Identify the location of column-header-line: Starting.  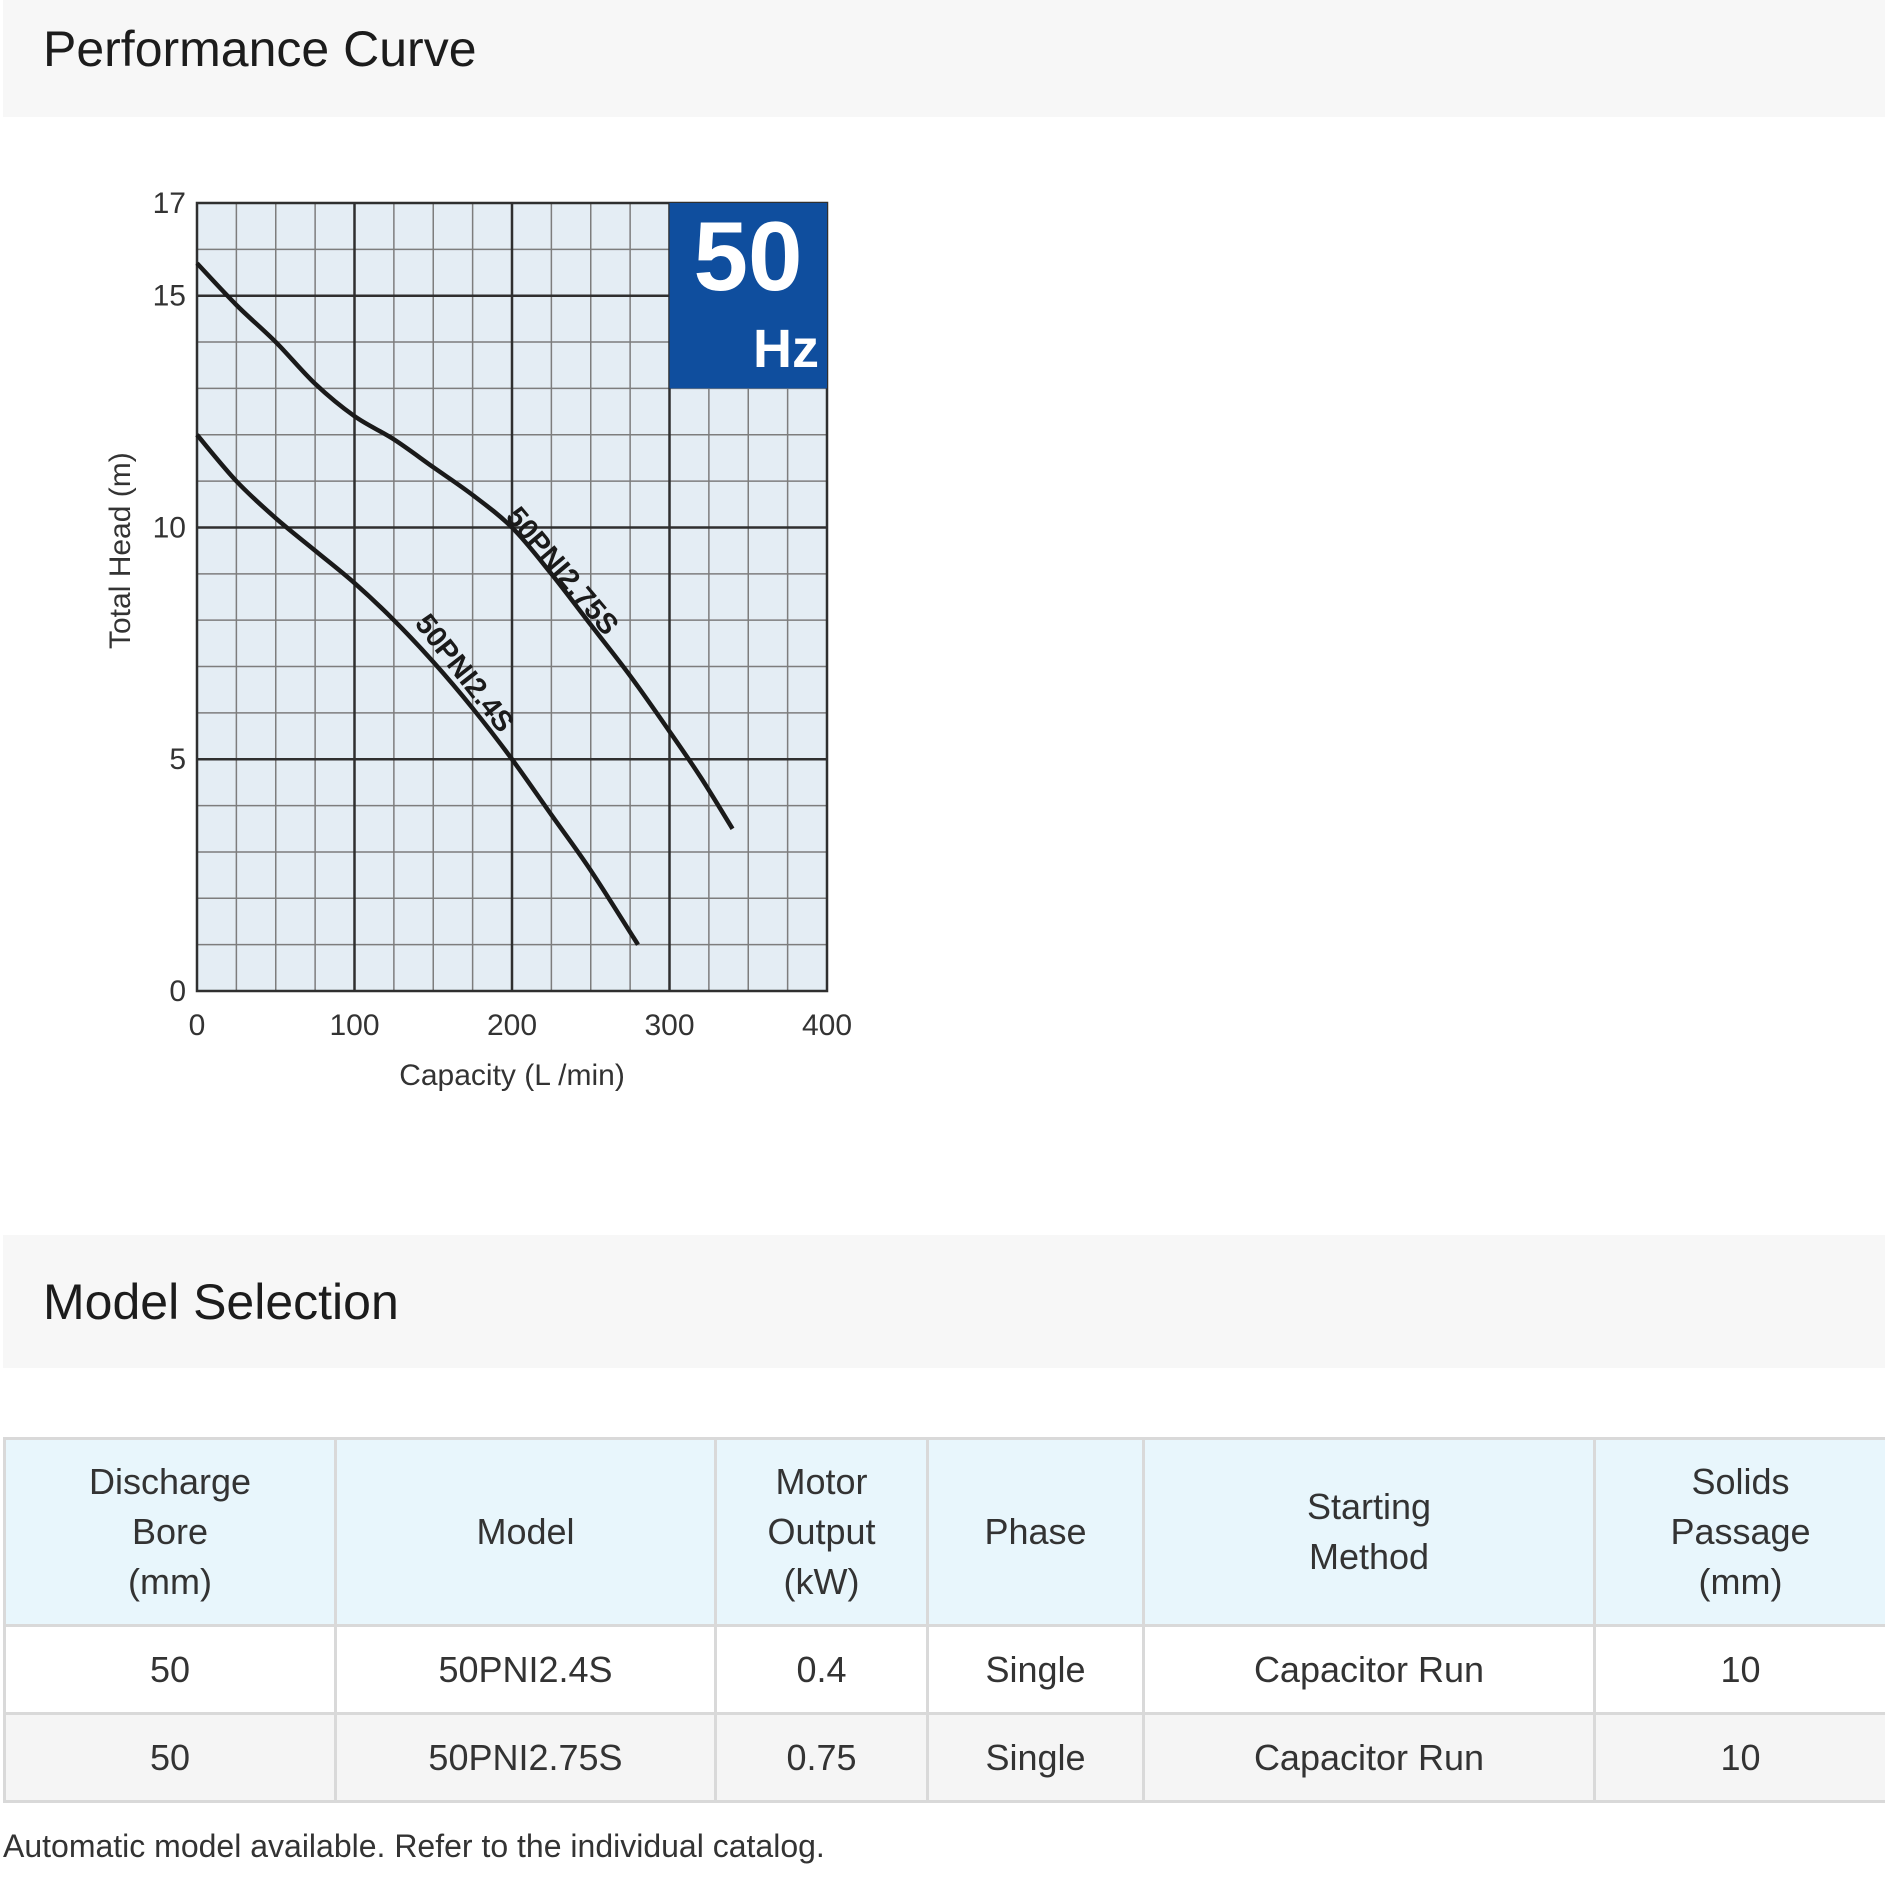
(1369, 1506).